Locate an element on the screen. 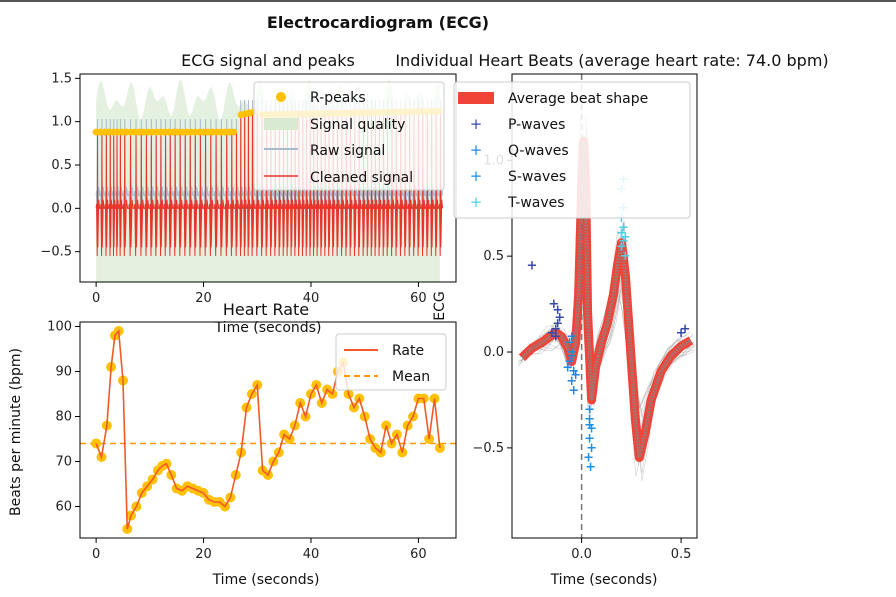 The height and width of the screenshot is (597, 896). legend-t-marker: + is located at coordinates (476, 202).